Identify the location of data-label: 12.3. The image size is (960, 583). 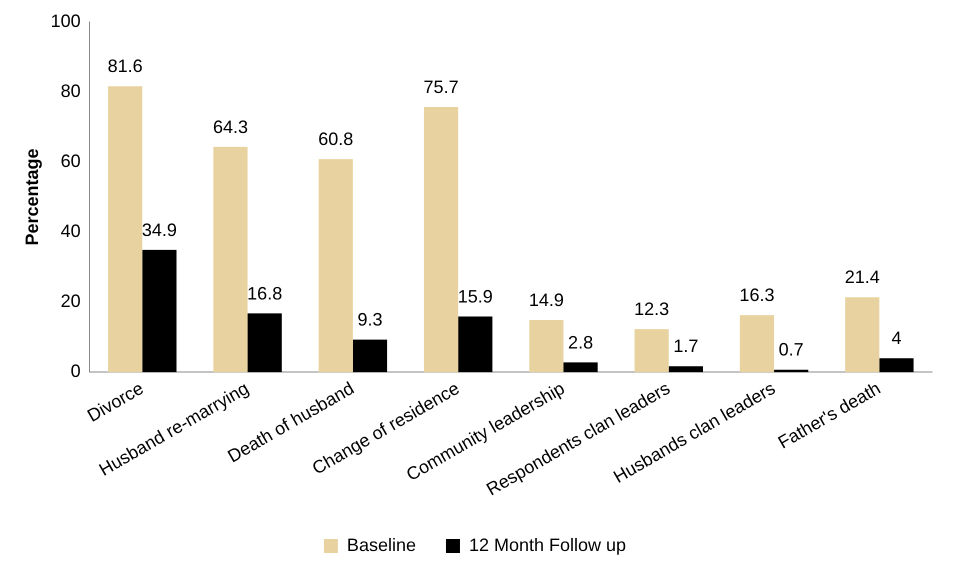
(652, 309).